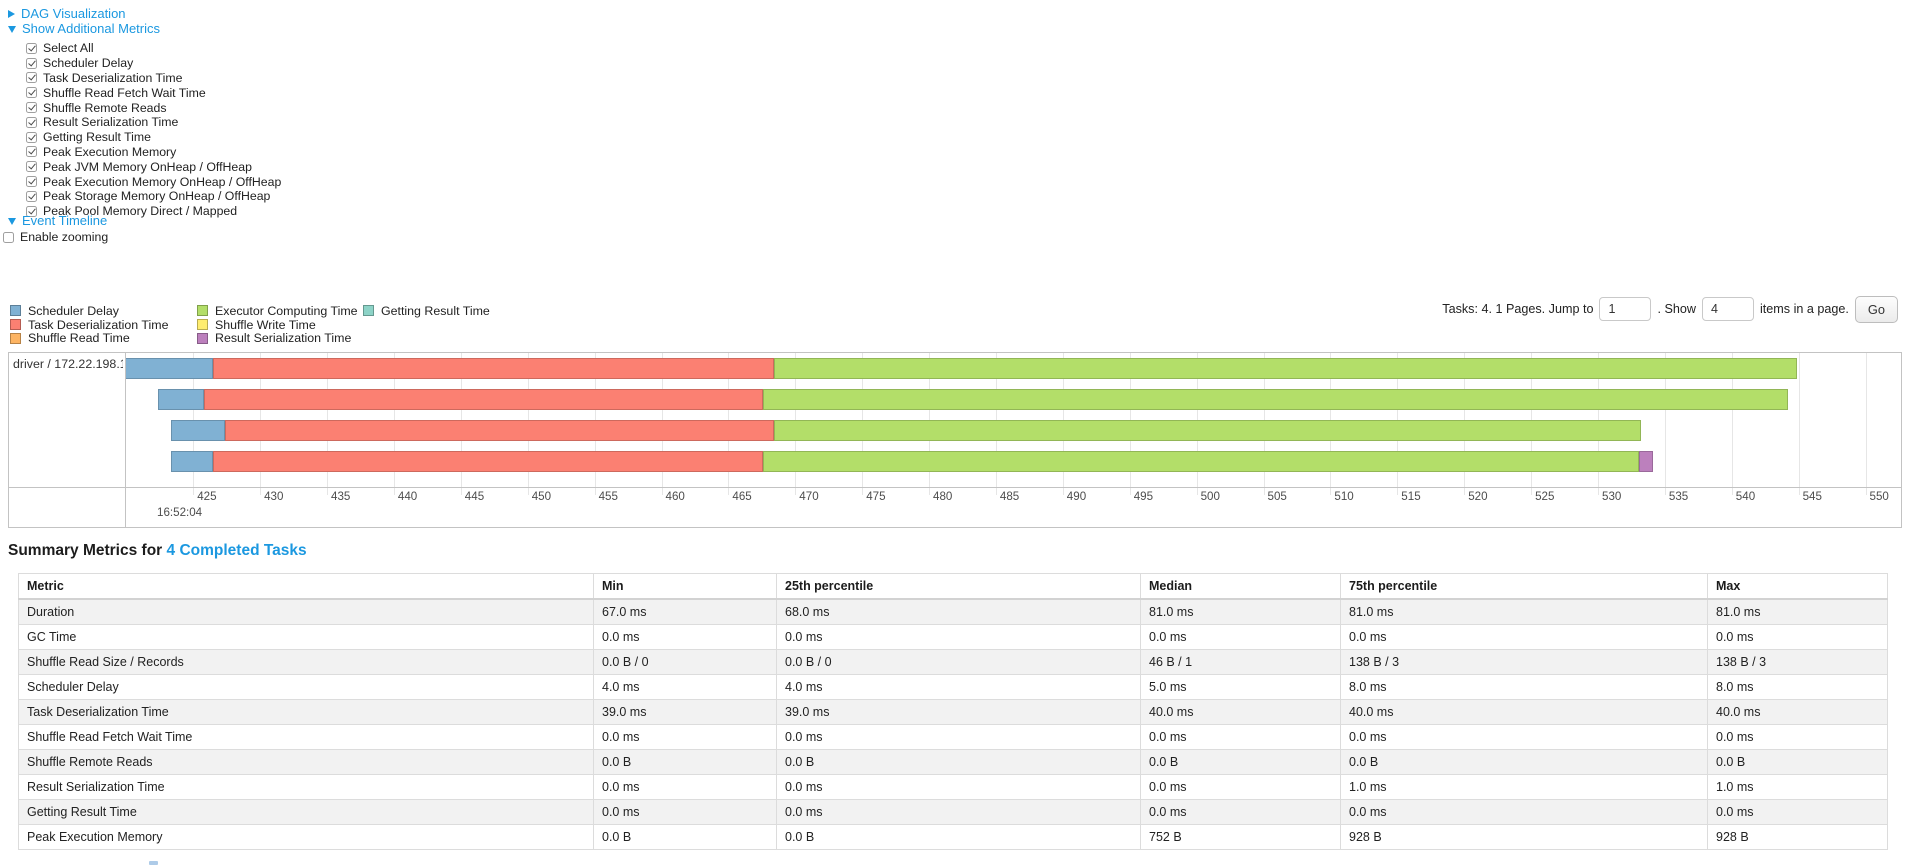  Describe the element at coordinates (943, 496) in the screenshot. I see `axis-tick-label: 480` at that location.